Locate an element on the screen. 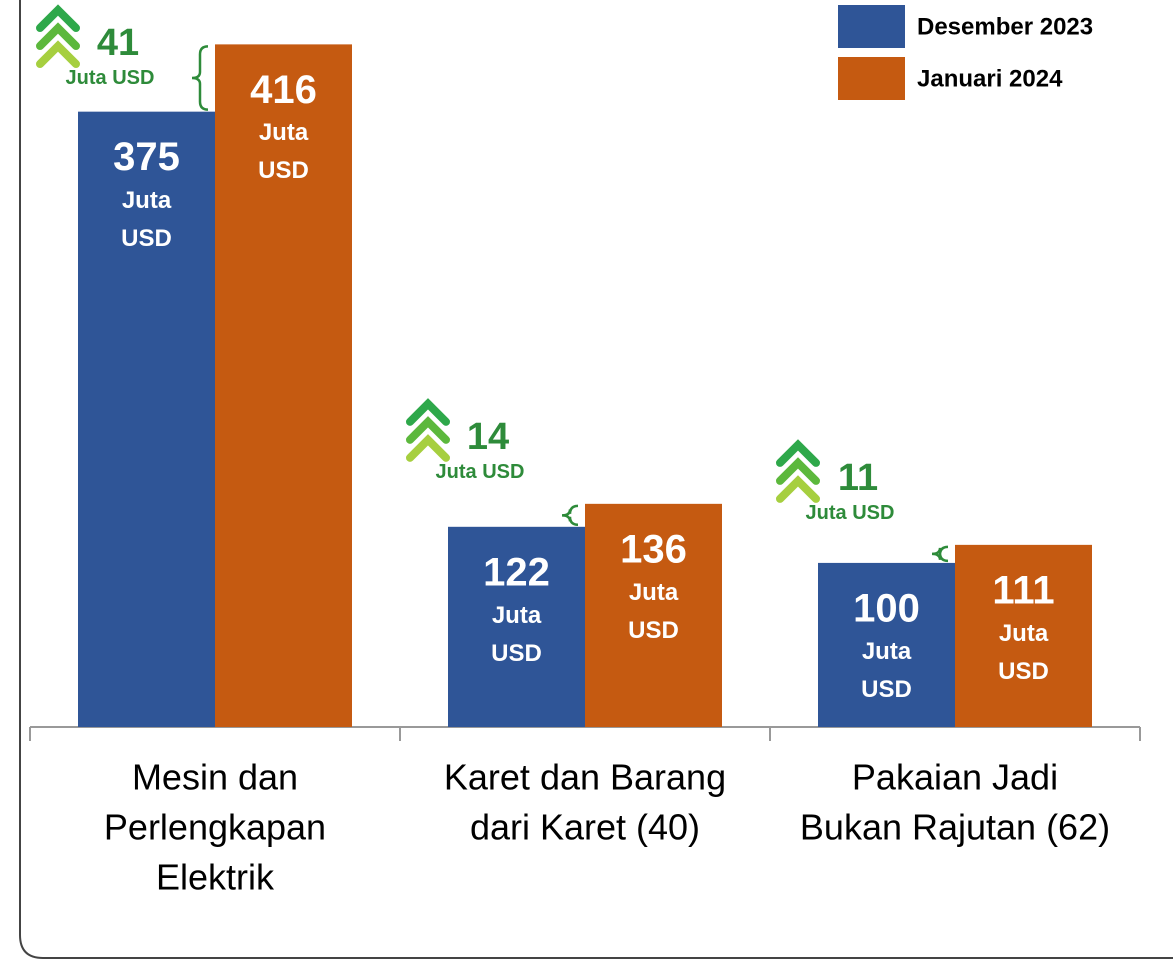 This screenshot has width=1173, height=968. legend-label: Desember 2023 is located at coordinates (1005, 26).